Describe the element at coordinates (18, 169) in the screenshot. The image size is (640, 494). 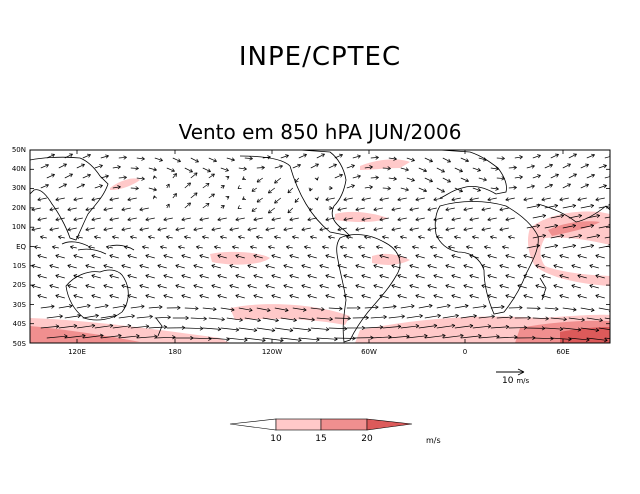
I see `lat-label-40n: 40N` at that location.